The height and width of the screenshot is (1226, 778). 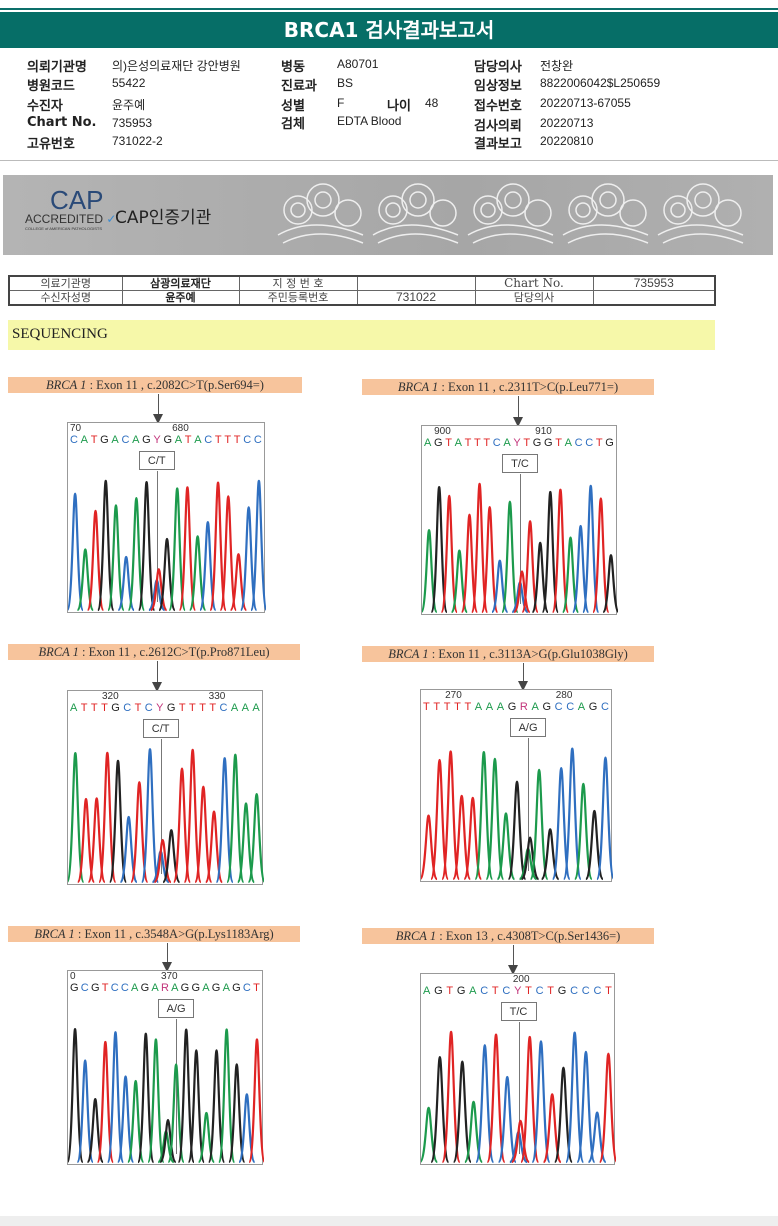 I want to click on sequencing-header: SEQUENCING, so click(x=361, y=335).